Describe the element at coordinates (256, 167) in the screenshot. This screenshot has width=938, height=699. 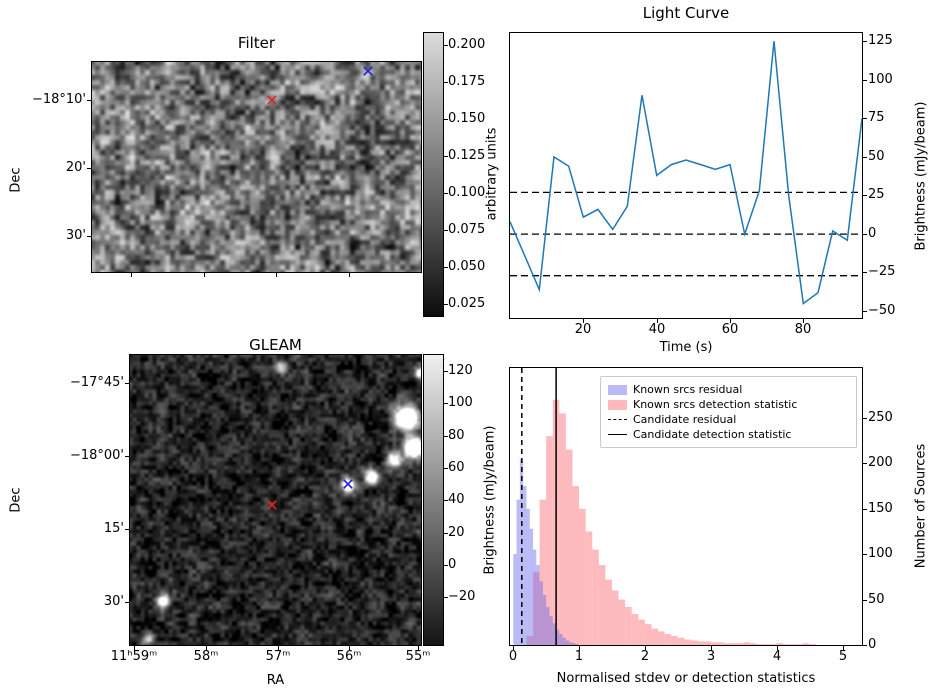
I see `filter-image` at that location.